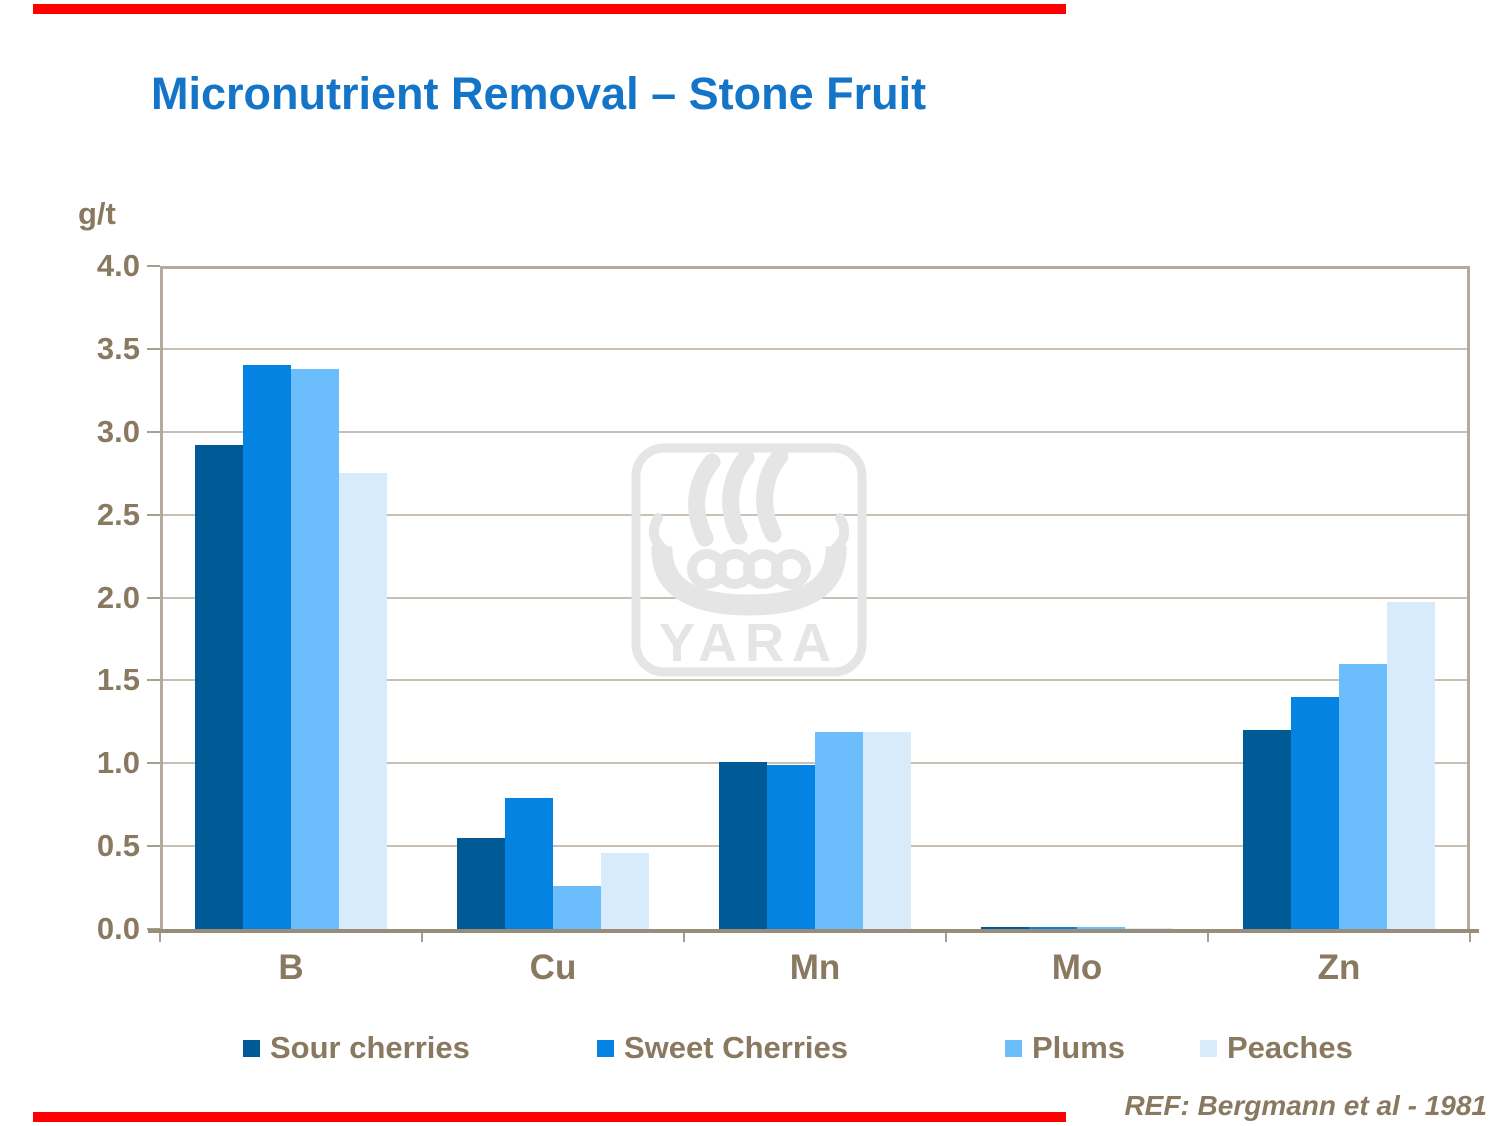 Image resolution: width=1501 pixels, height=1126 pixels. What do you see at coordinates (1315, 813) in the screenshot?
I see `bar-Zn-sweet-cherries` at bounding box center [1315, 813].